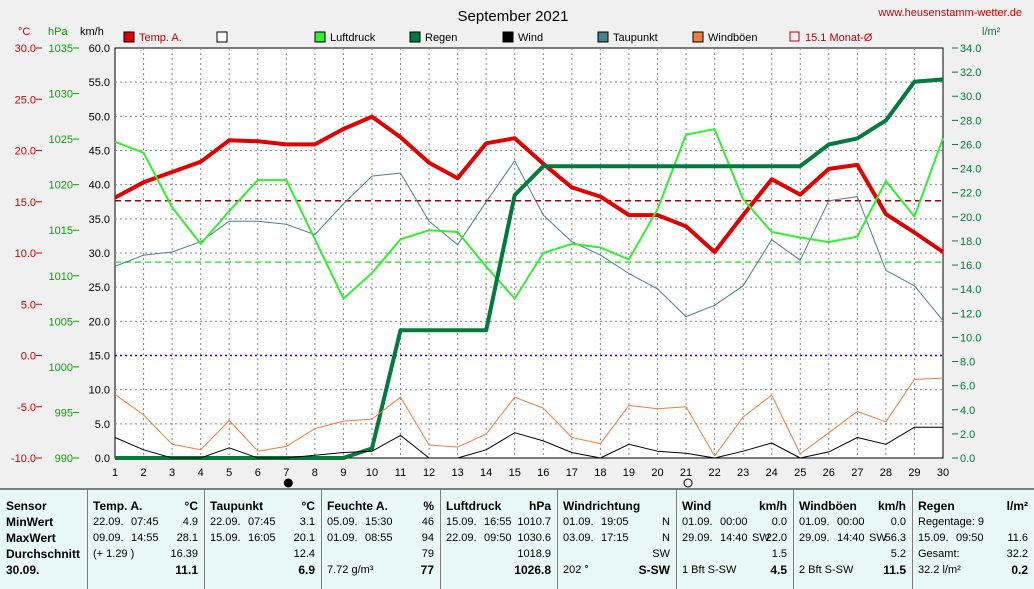 The width and height of the screenshot is (1034, 589). What do you see at coordinates (61, 368) in the screenshot?
I see `pressure-tick-label: 1000` at bounding box center [61, 368].